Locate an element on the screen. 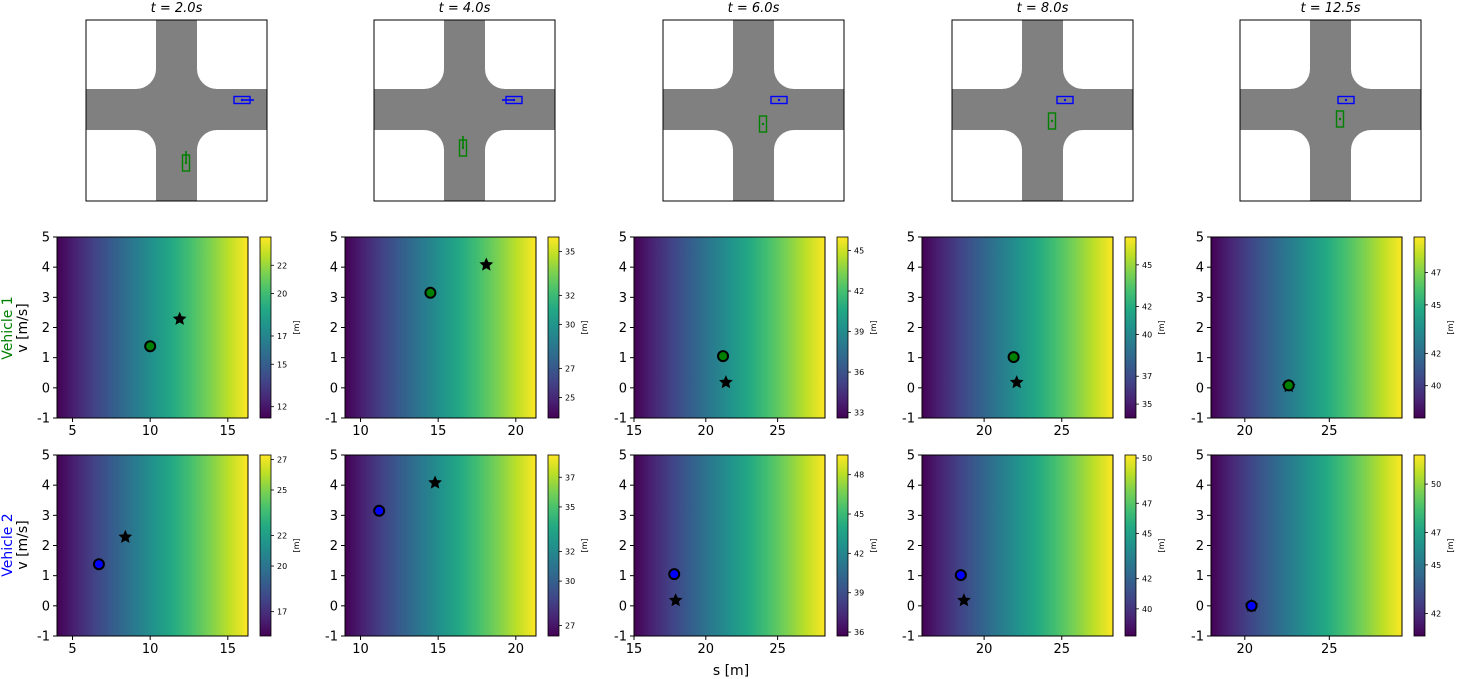 The image size is (1460, 679). intersection-scene-2: t = 4.0s is located at coordinates (464, 101).